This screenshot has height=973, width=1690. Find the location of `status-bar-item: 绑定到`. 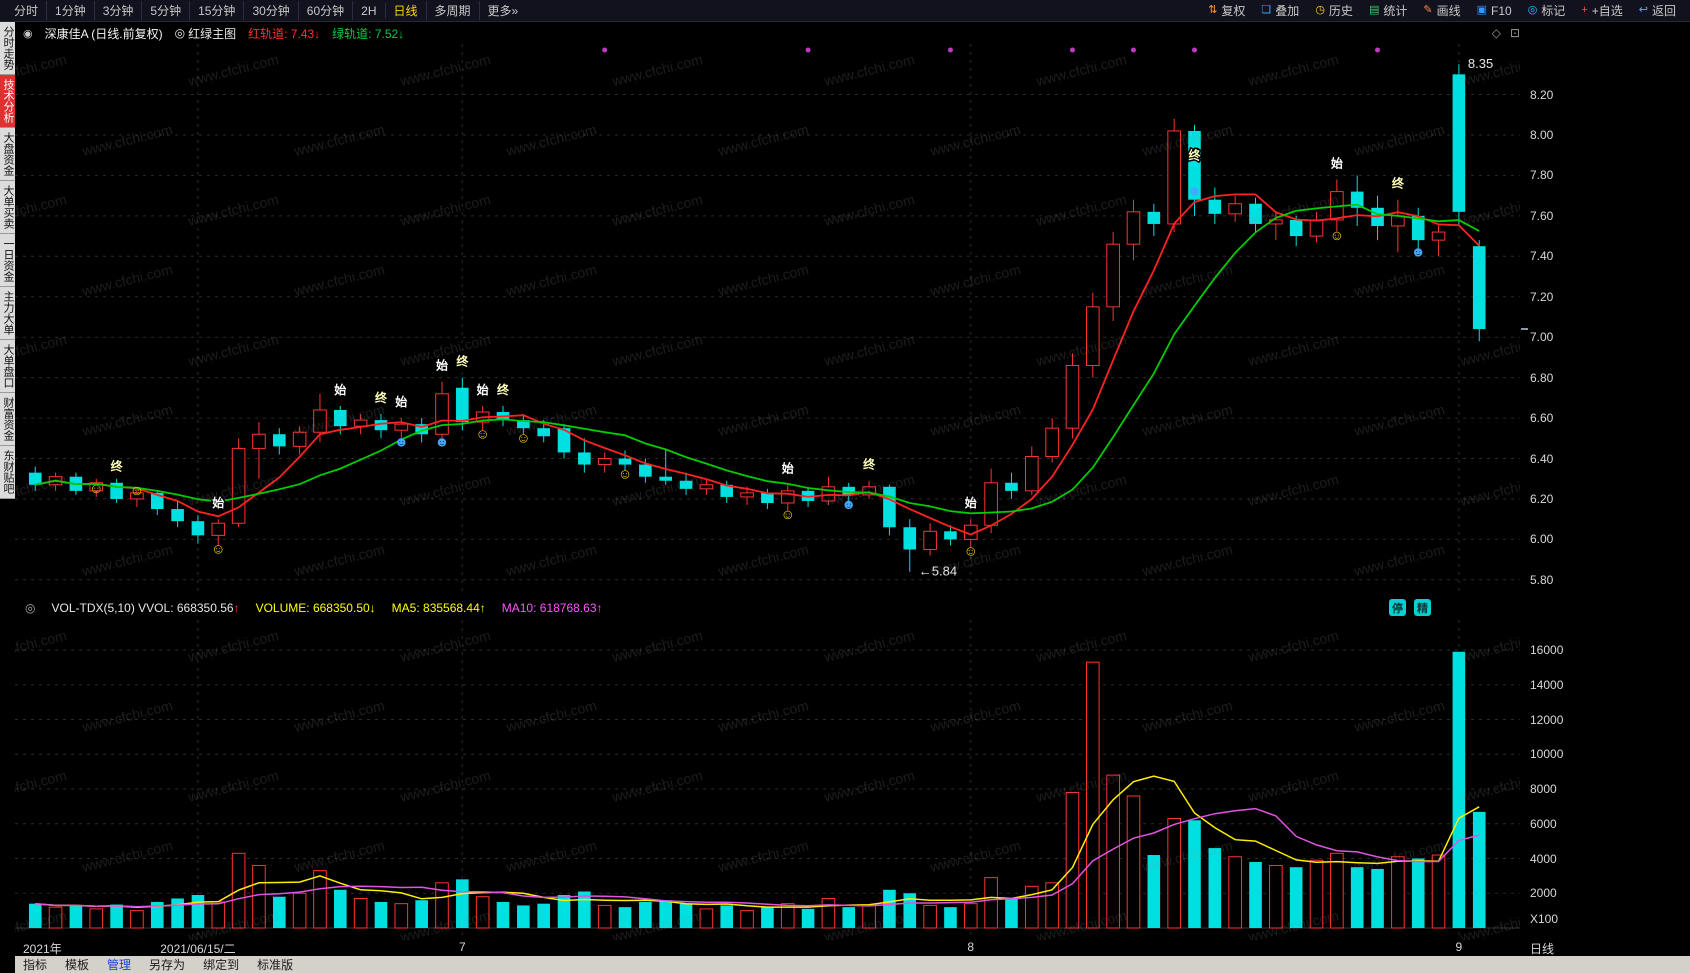

status-bar-item: 绑定到 is located at coordinates (221, 965).